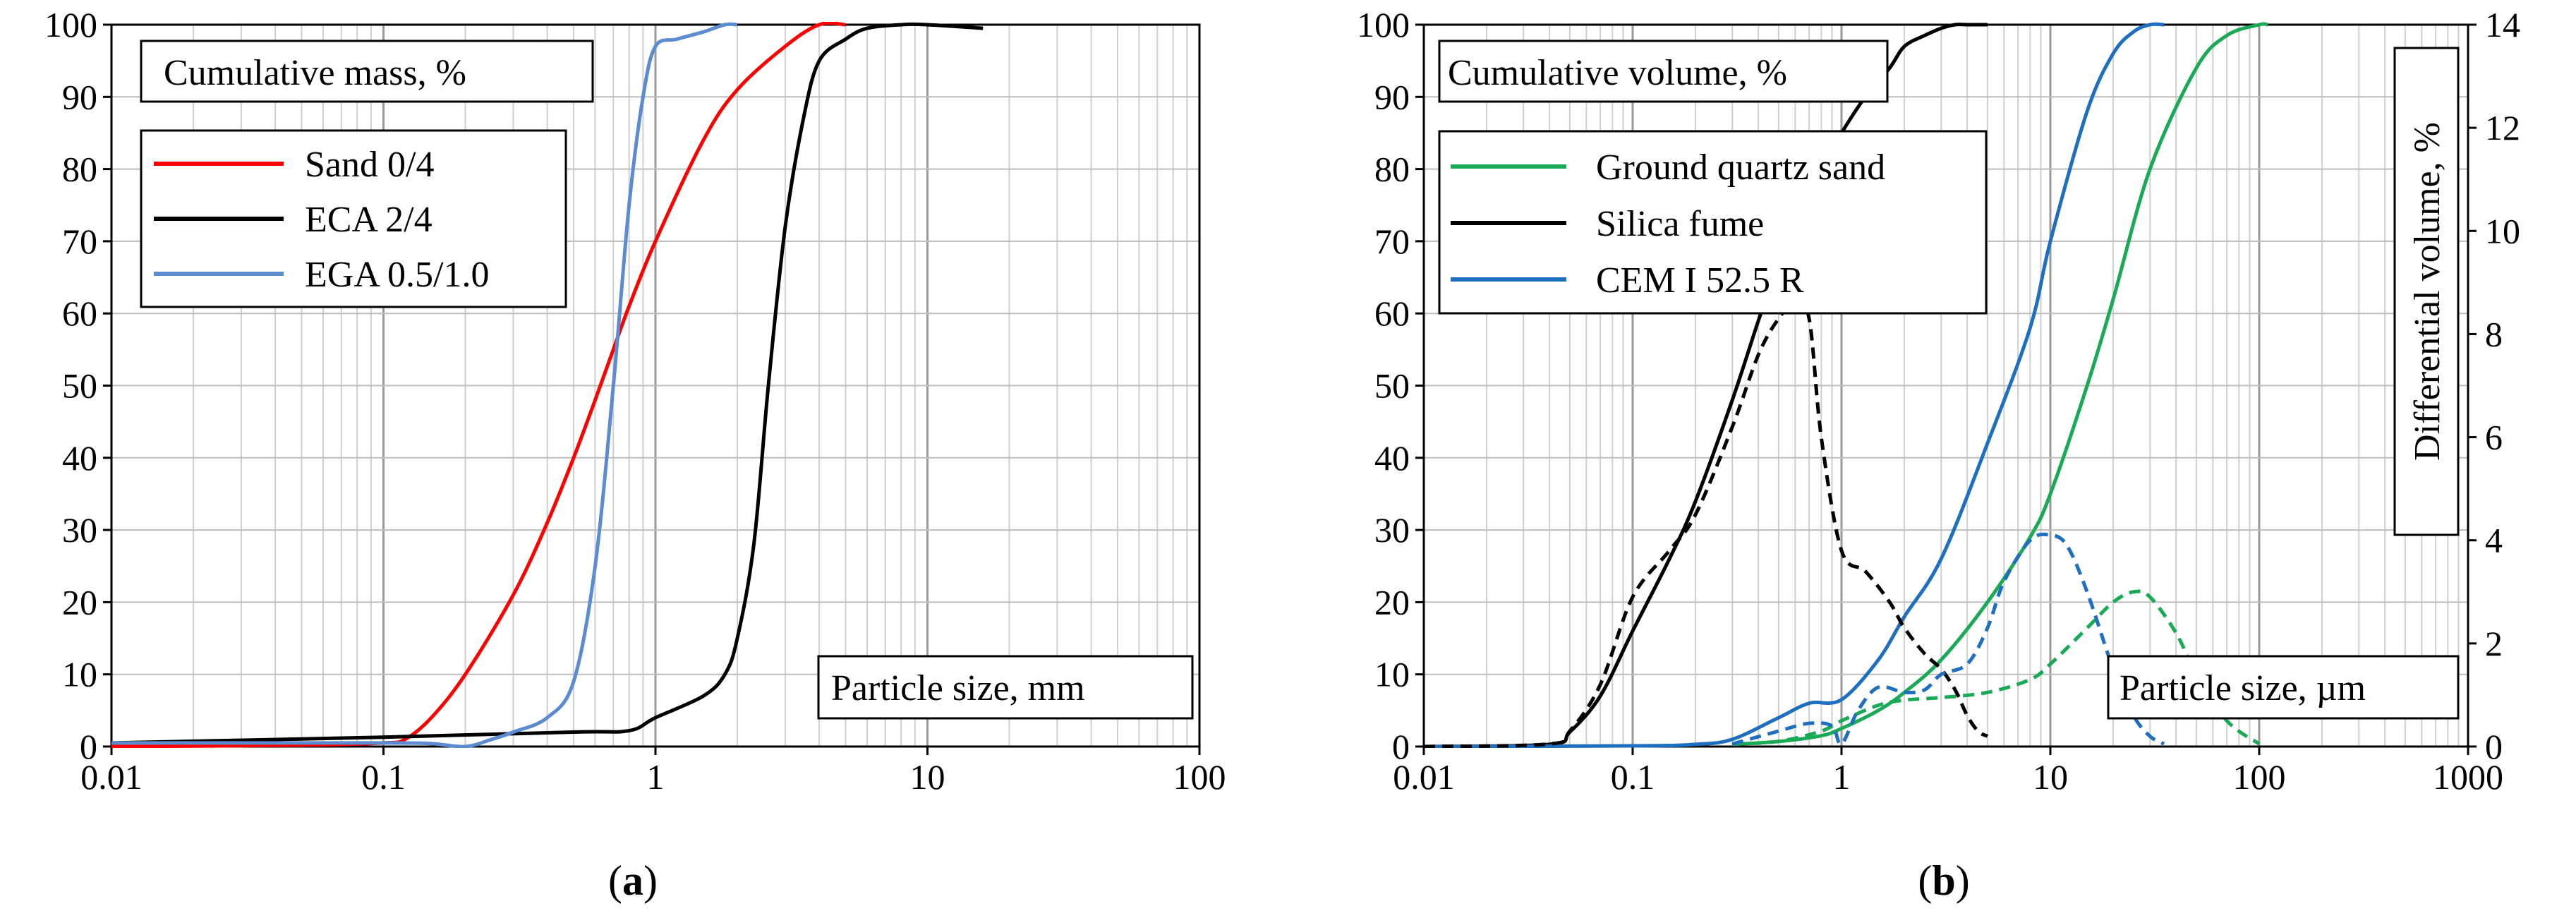 Image resolution: width=2576 pixels, height=918 pixels. I want to click on a-y-tick-label: 90, so click(80, 96).